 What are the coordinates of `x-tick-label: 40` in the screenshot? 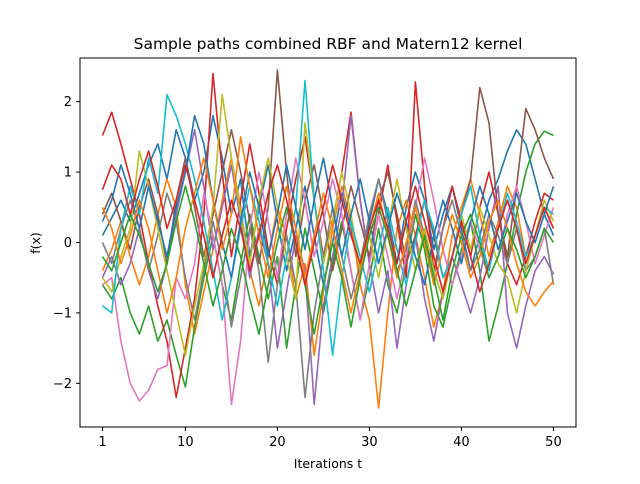 It's located at (461, 442).